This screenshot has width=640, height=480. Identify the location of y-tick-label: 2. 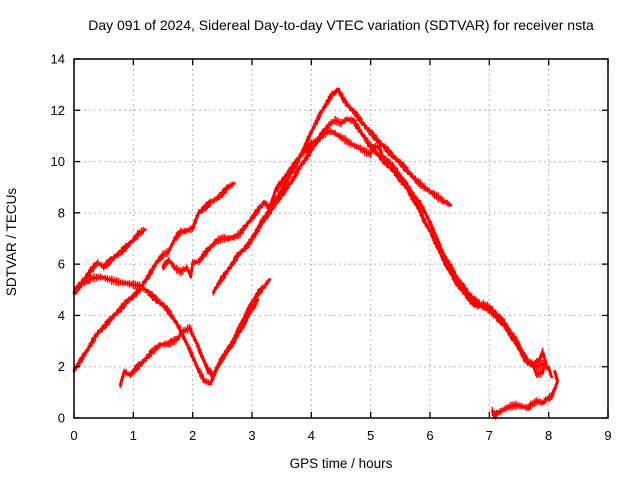
(61, 366).